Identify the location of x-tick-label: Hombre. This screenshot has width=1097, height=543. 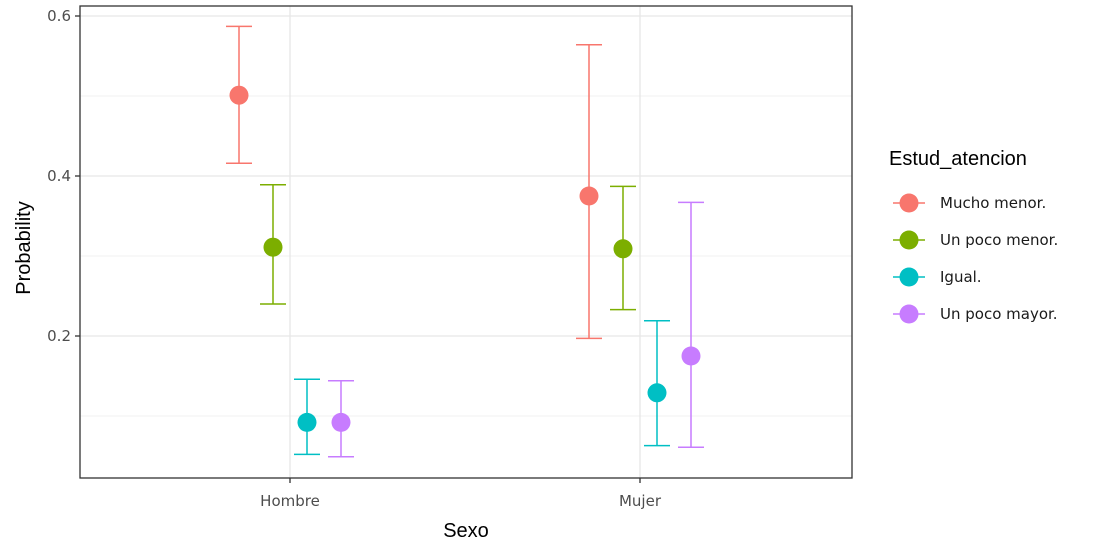
(290, 501).